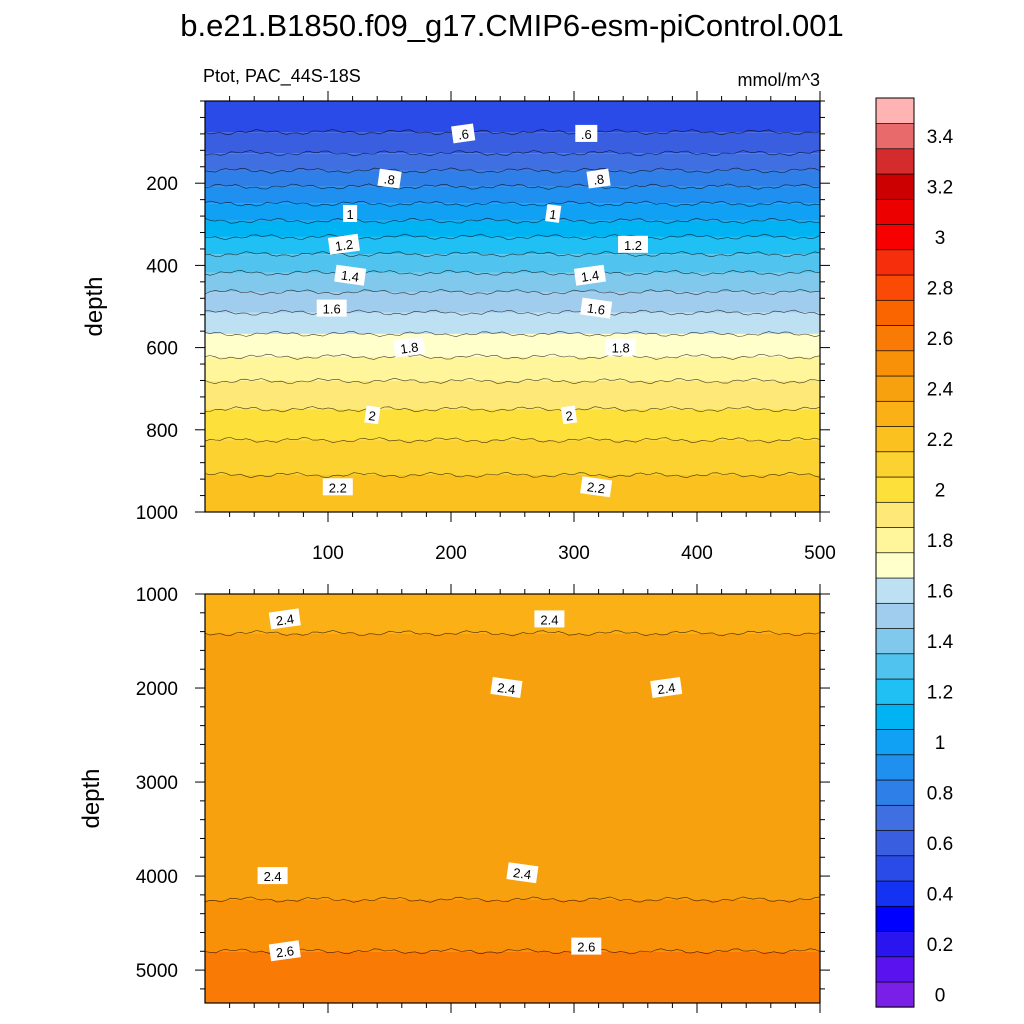  Describe the element at coordinates (285, 951) in the screenshot. I see `contour-label-text: 2.6` at that location.